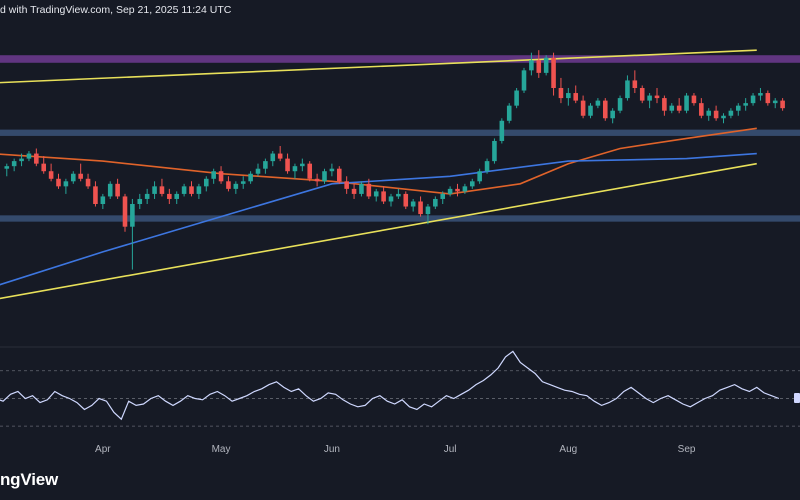 This screenshot has width=800, height=500. Describe the element at coordinates (400, 59) in the screenshot. I see `resistance-zone` at that location.